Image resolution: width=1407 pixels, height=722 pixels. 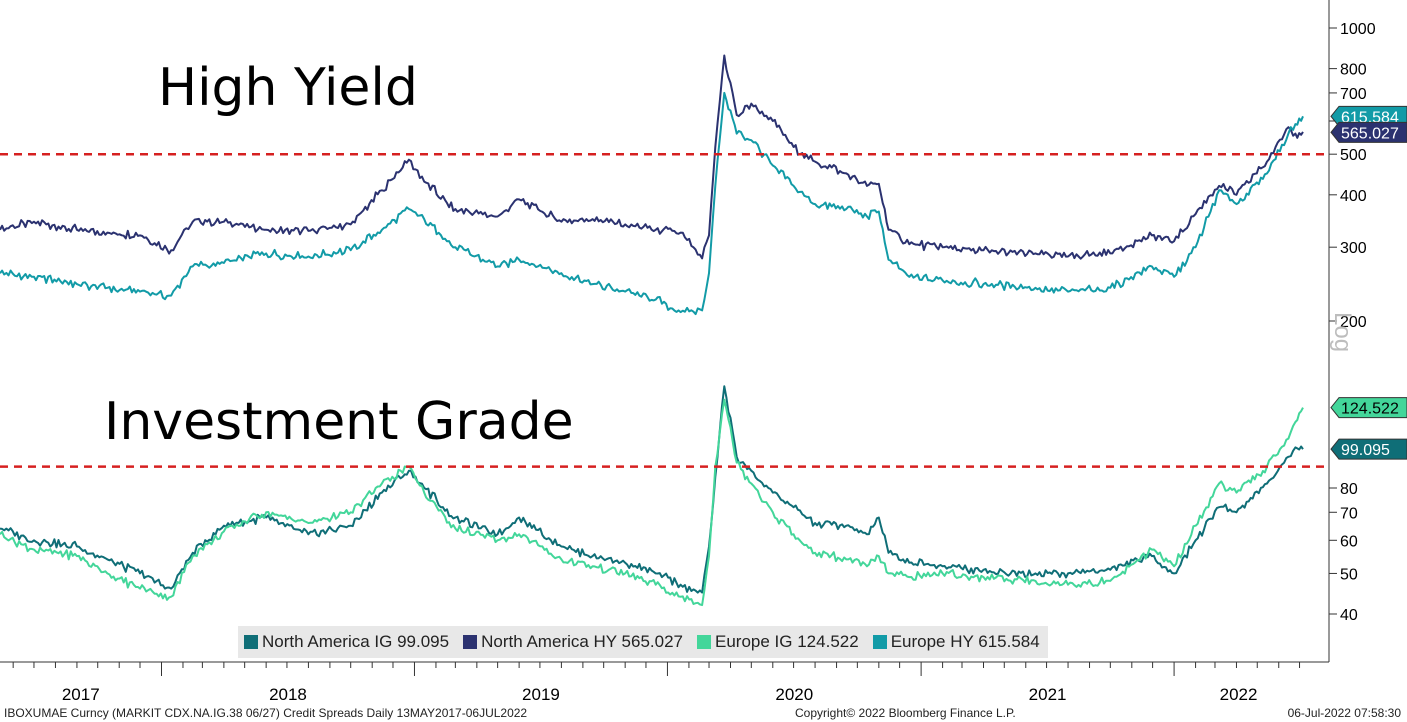 I want to click on legend-swatch-na-hy, so click(x=470, y=642).